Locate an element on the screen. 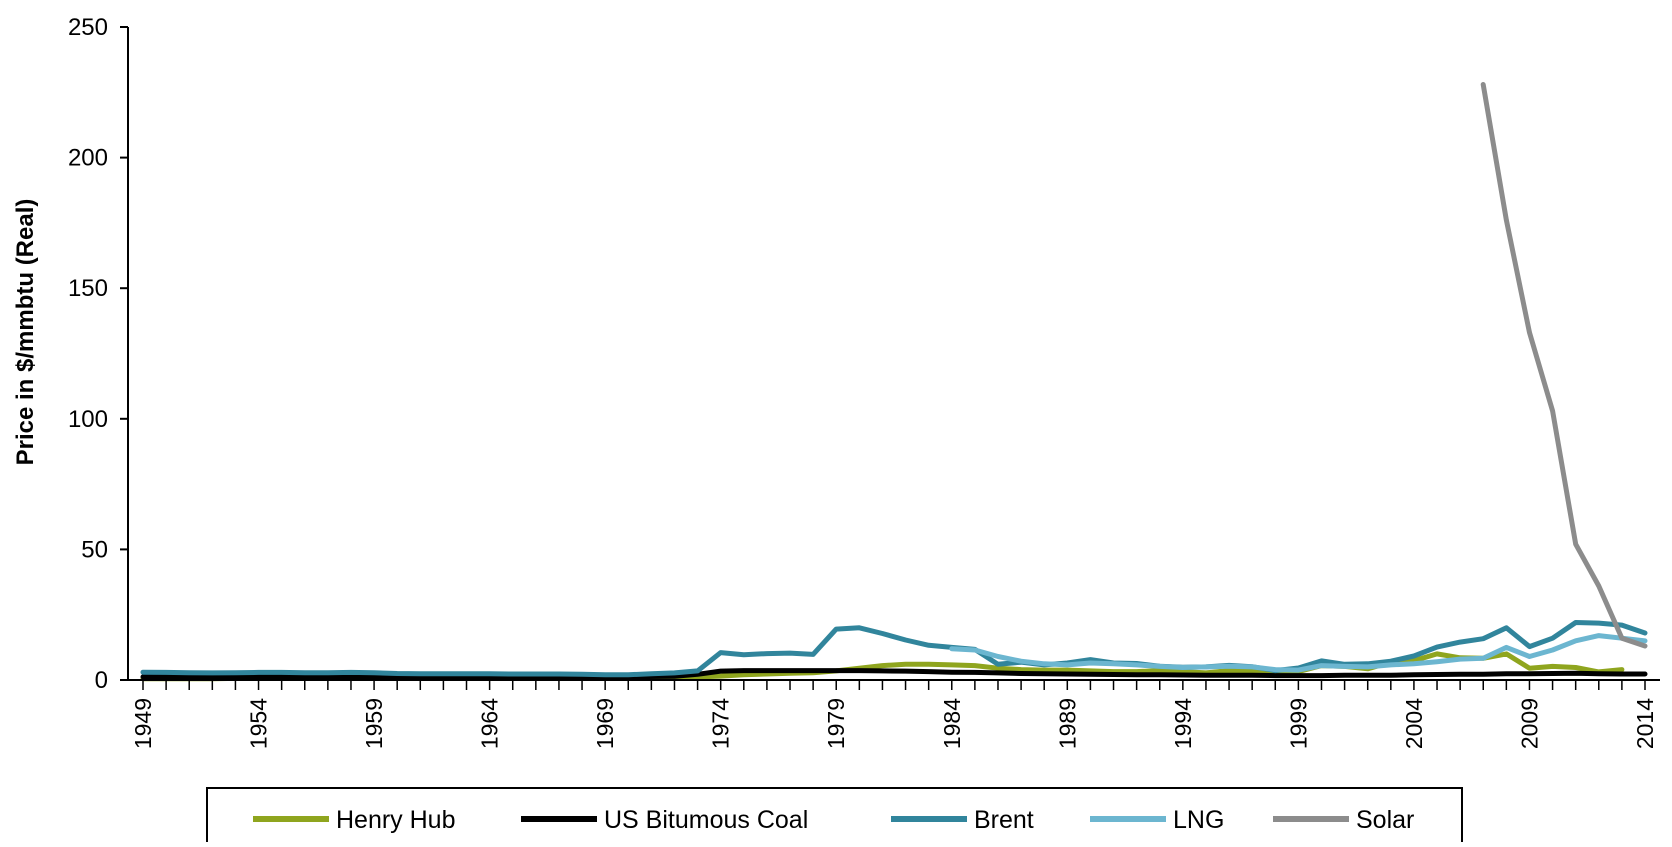  x-tick-label: 1949 is located at coordinates (143, 723).